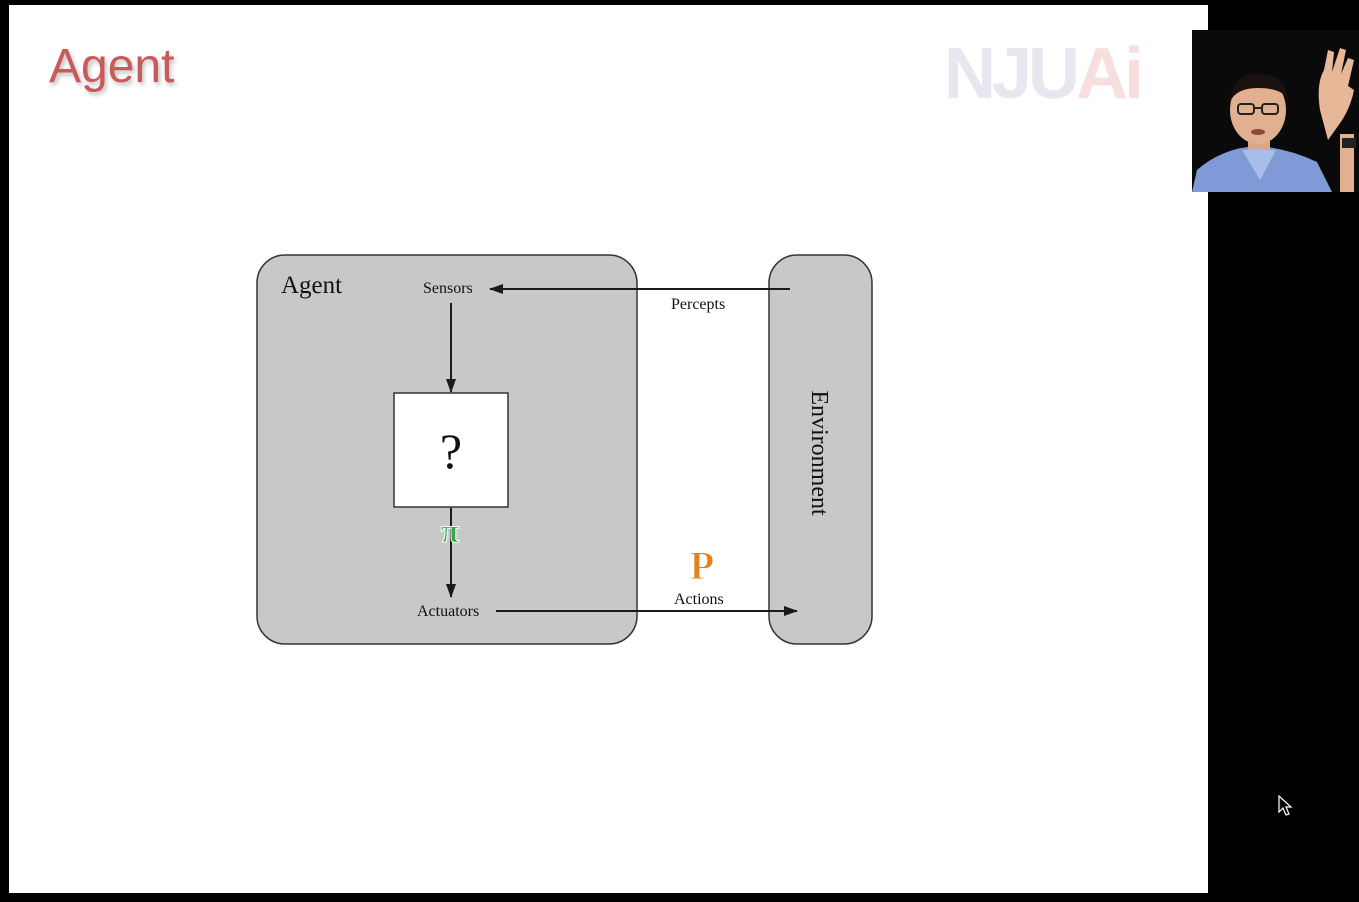 This screenshot has width=1359, height=902. I want to click on environment-box, so click(820, 449).